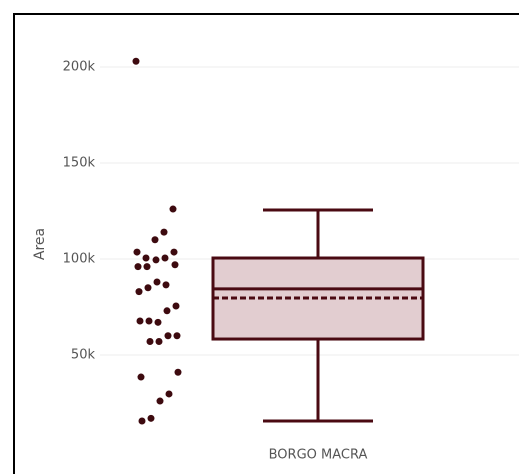 Image resolution: width=519 pixels, height=474 pixels. What do you see at coordinates (79, 258) in the screenshot?
I see `y-tick-label: 100k` at bounding box center [79, 258].